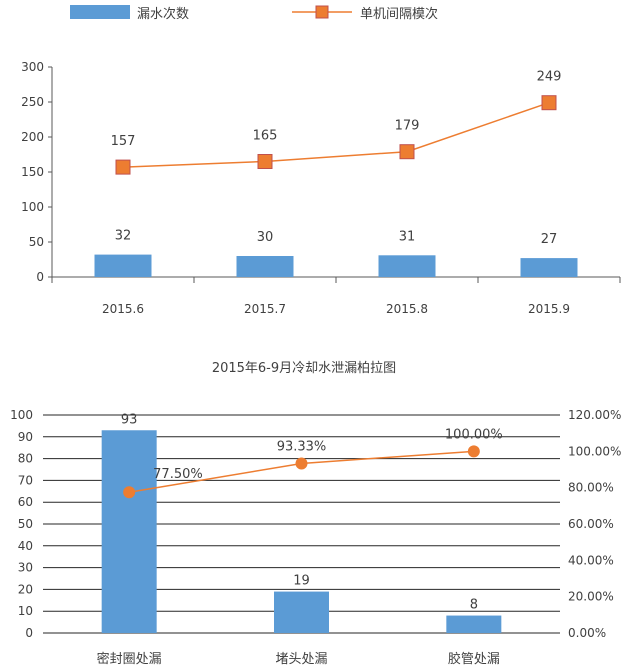 Image resolution: width=633 pixels, height=671 pixels. Describe the element at coordinates (304, 368) in the screenshot. I see `chart-title: 2015年6-9月冷却水泄漏柏拉图` at that location.